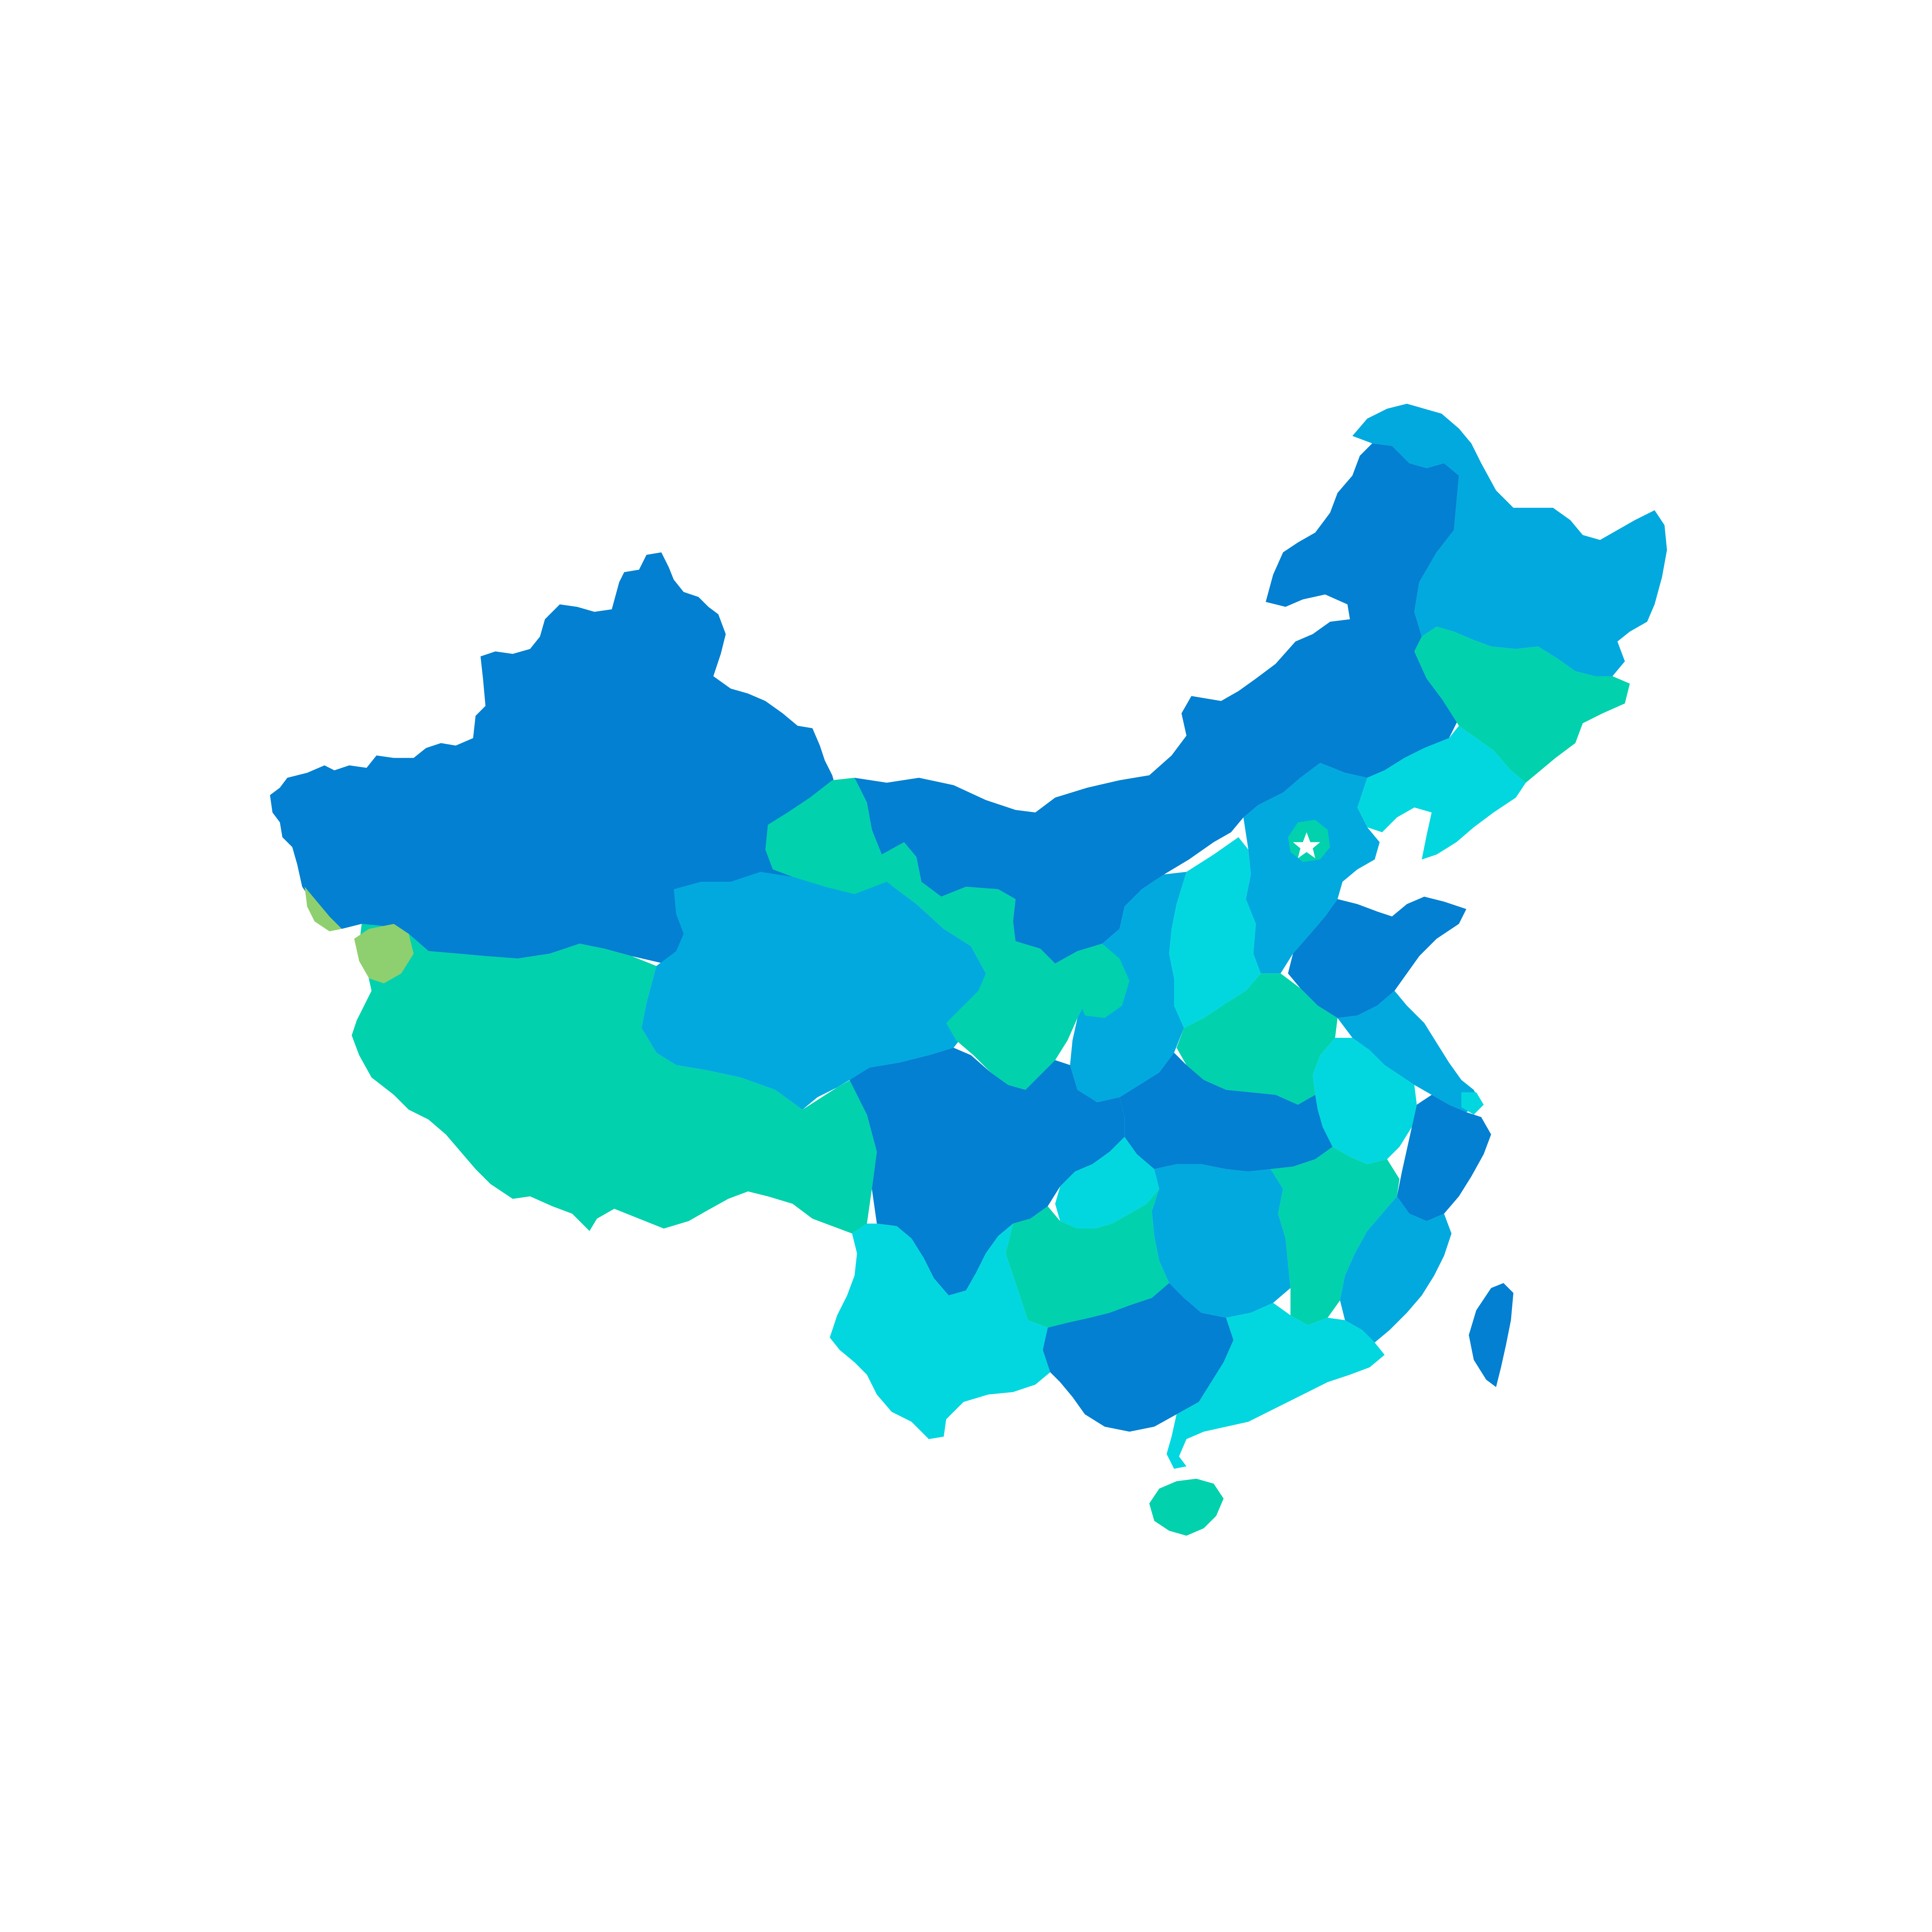 This screenshot has height=1932, width=1932. Describe the element at coordinates (1473, 1104) in the screenshot. I see `region-shanghai` at that location.